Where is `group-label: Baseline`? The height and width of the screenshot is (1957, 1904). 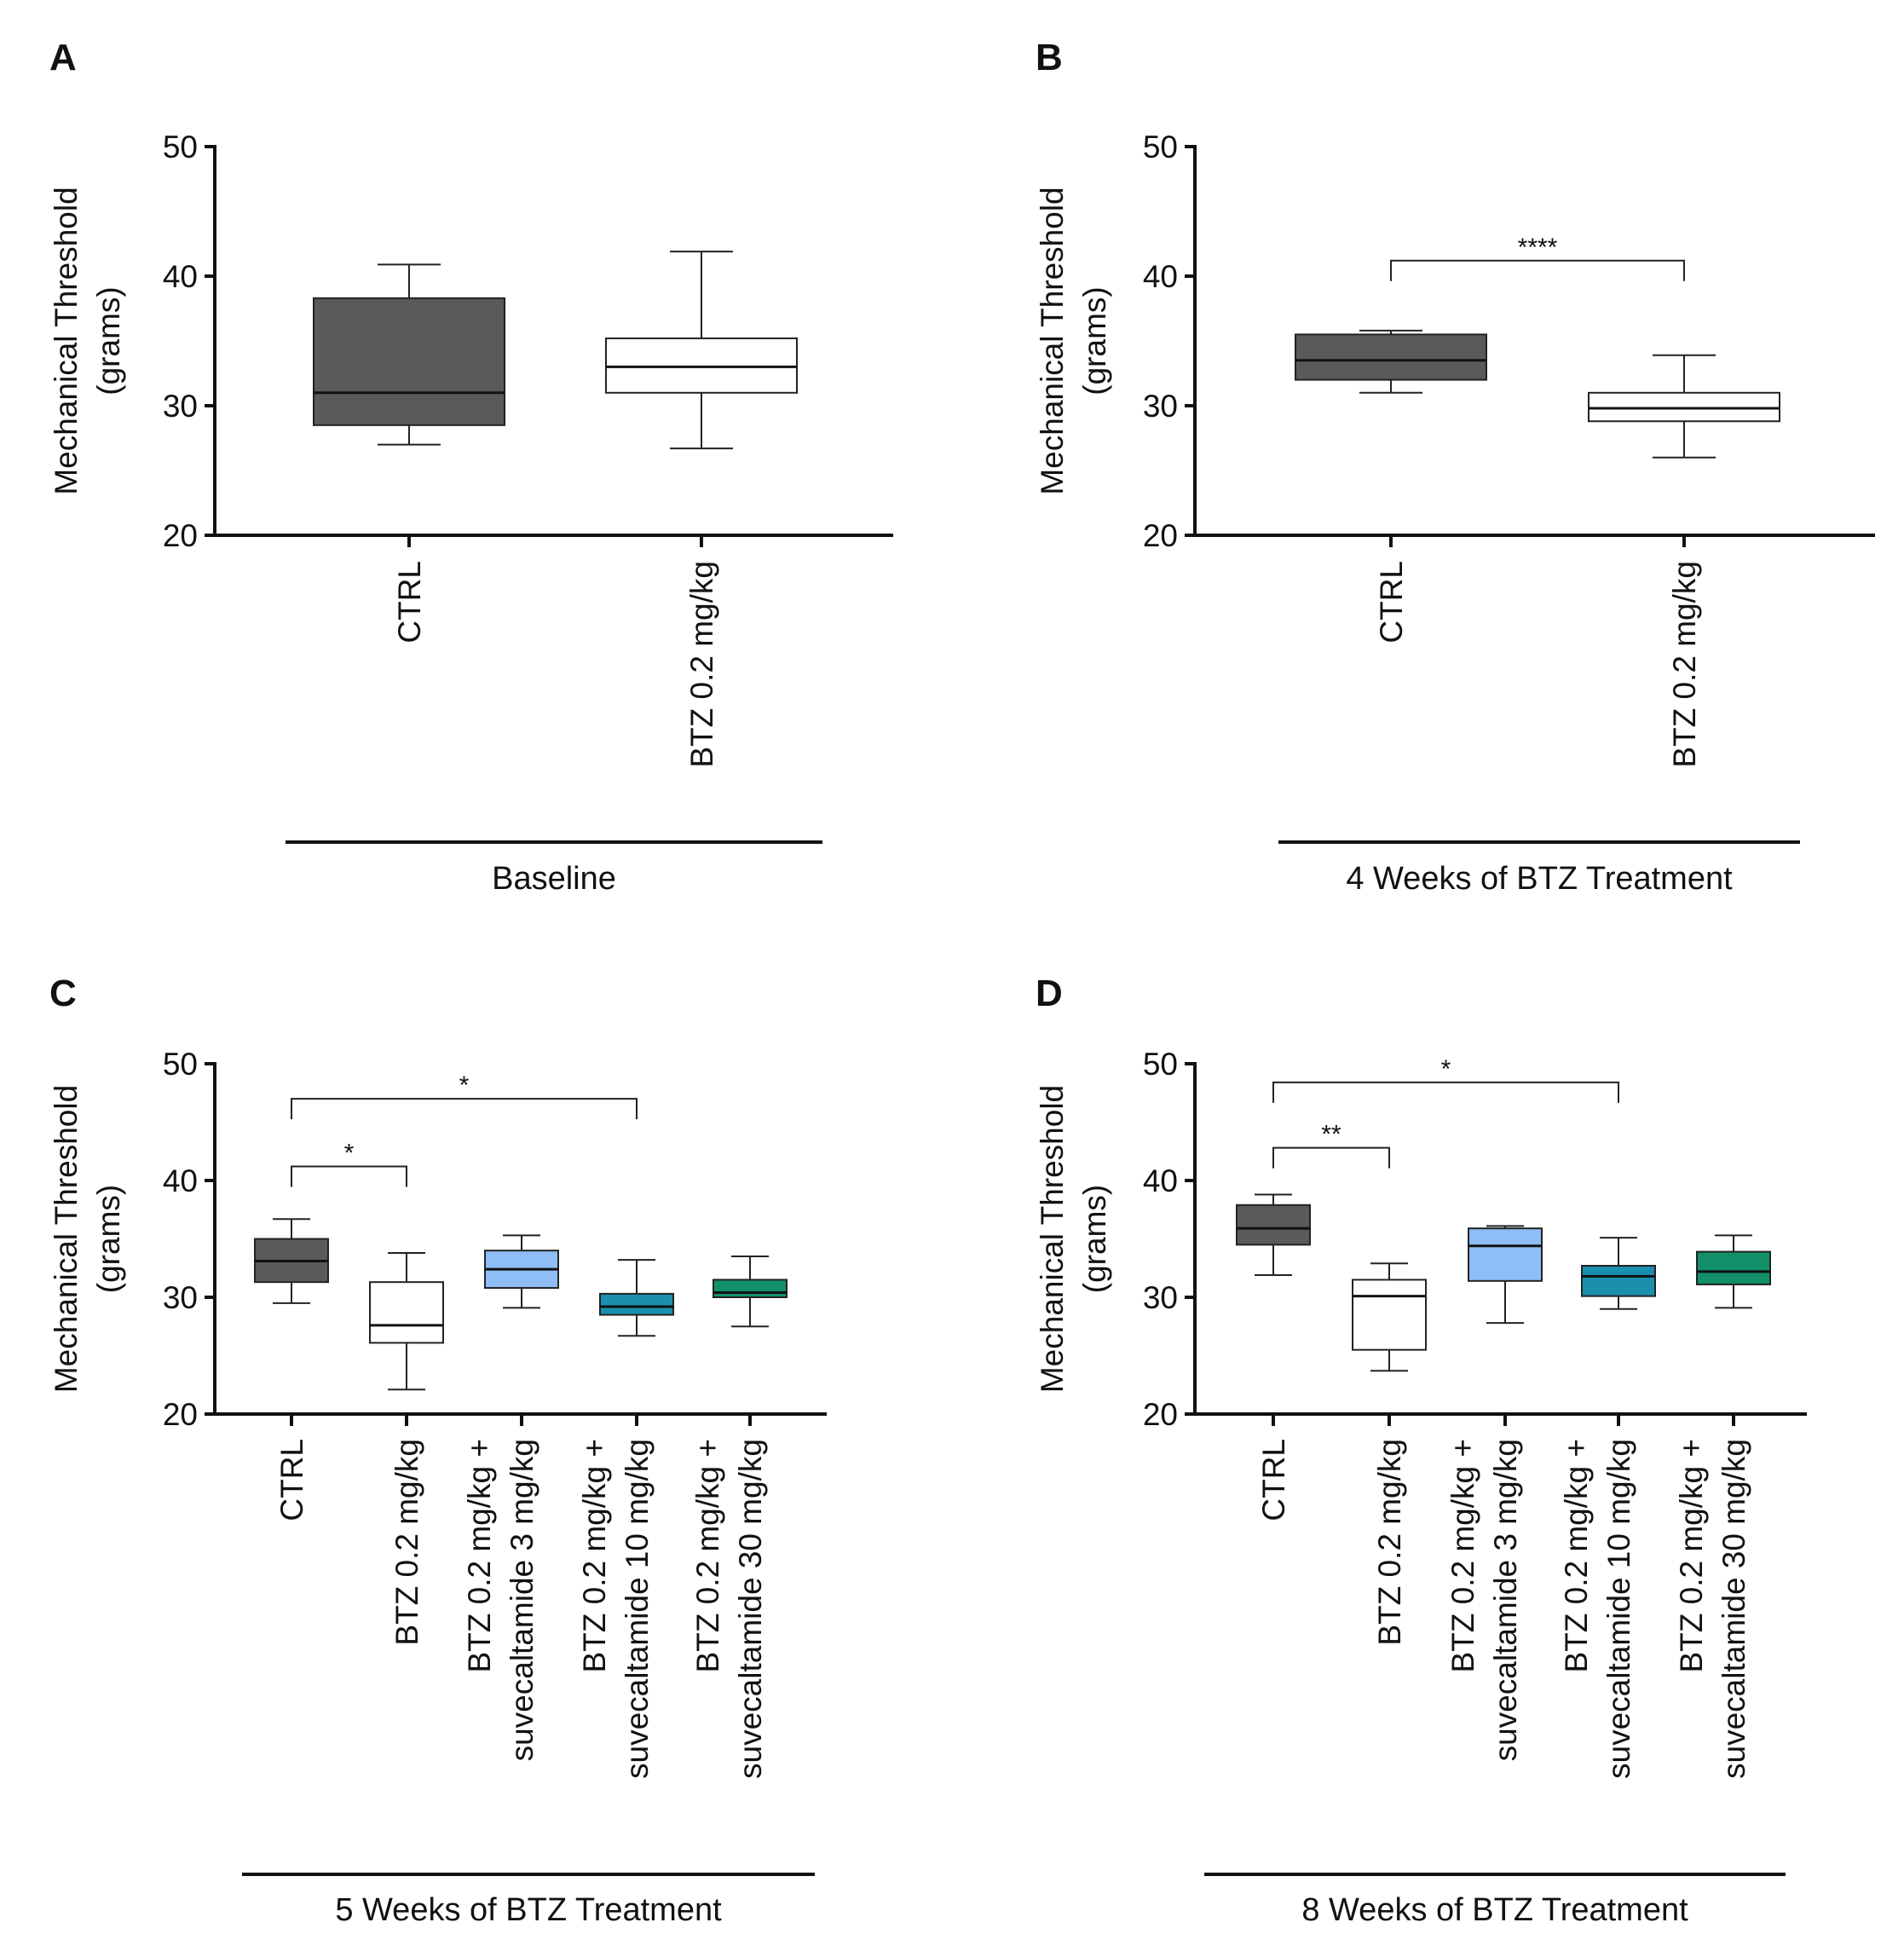
group-label: Baseline is located at coordinates (554, 879).